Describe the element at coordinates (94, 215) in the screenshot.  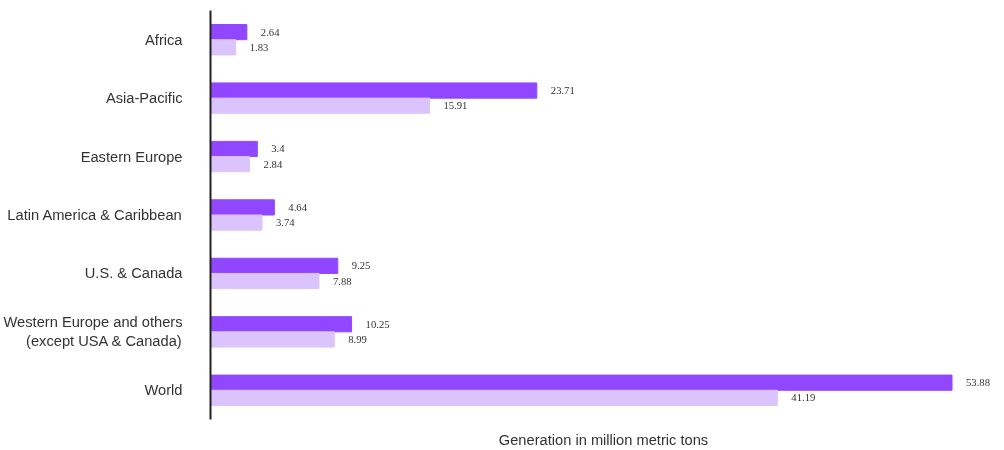
I see `y-tick-label: Latin America & Caribbean` at that location.